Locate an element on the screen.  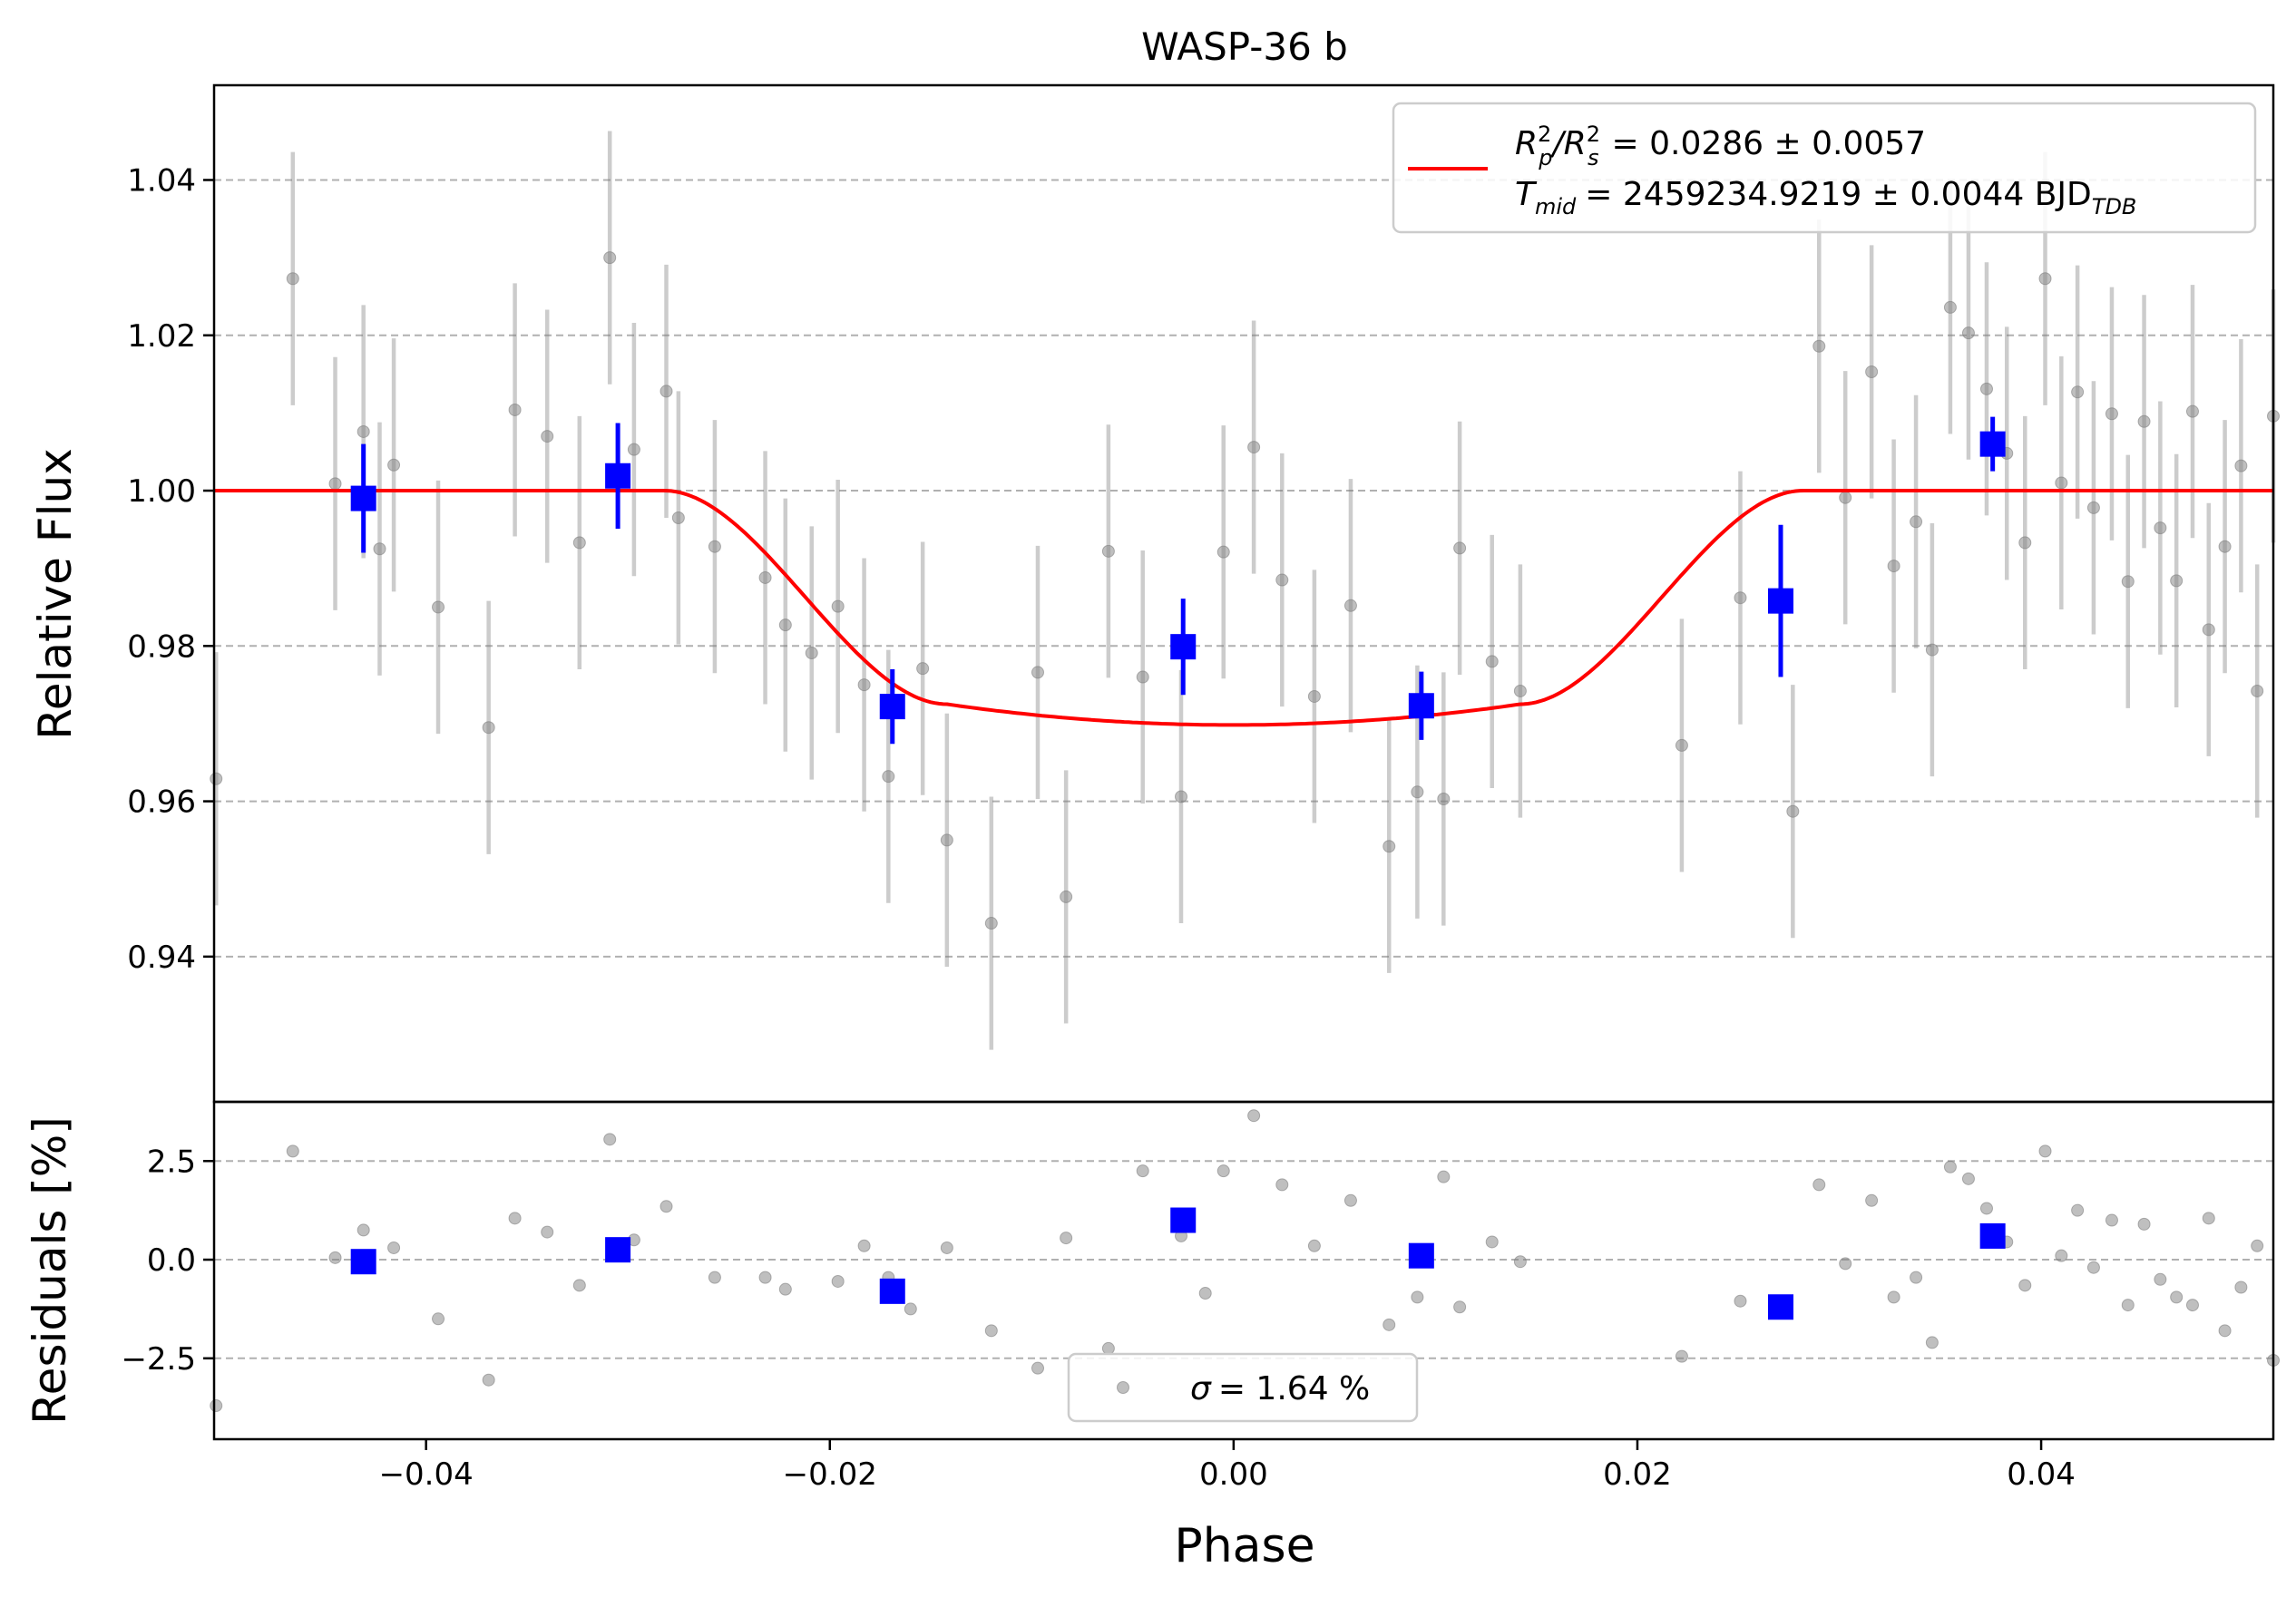
top-y-axis-ticks: 0.94 0.96 0.98 1.00 1.02 1.04 is located at coordinates (170, 569).